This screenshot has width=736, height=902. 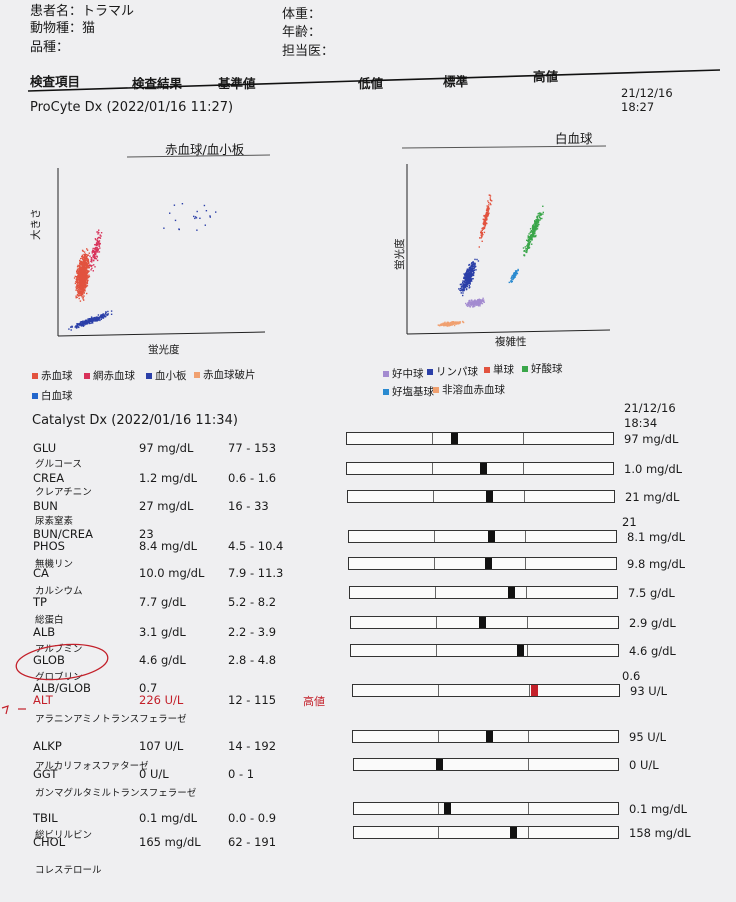 I want to click on test-name-tbil: TBIL, so click(x=45, y=818).